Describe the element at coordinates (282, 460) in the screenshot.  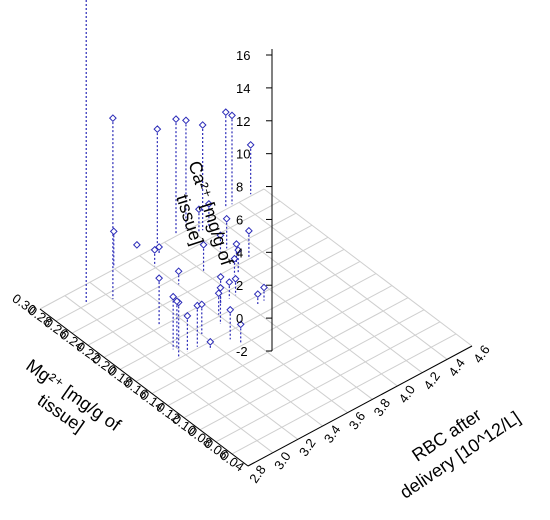
I see `x-tick-label-1: 3.0` at that location.